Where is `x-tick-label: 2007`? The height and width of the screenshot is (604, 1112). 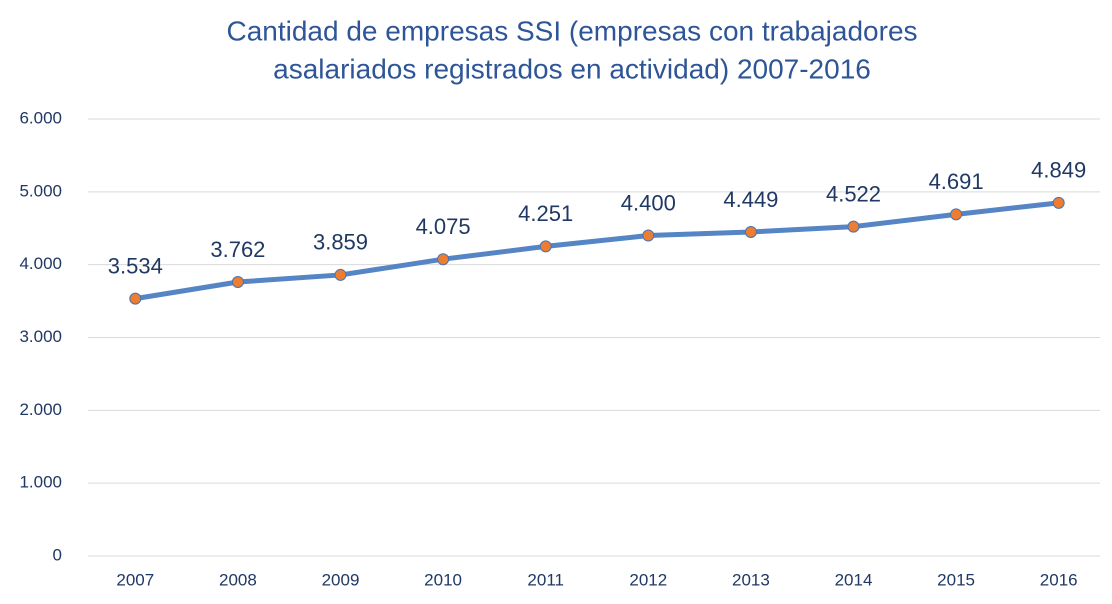 x-tick-label: 2007 is located at coordinates (135, 579).